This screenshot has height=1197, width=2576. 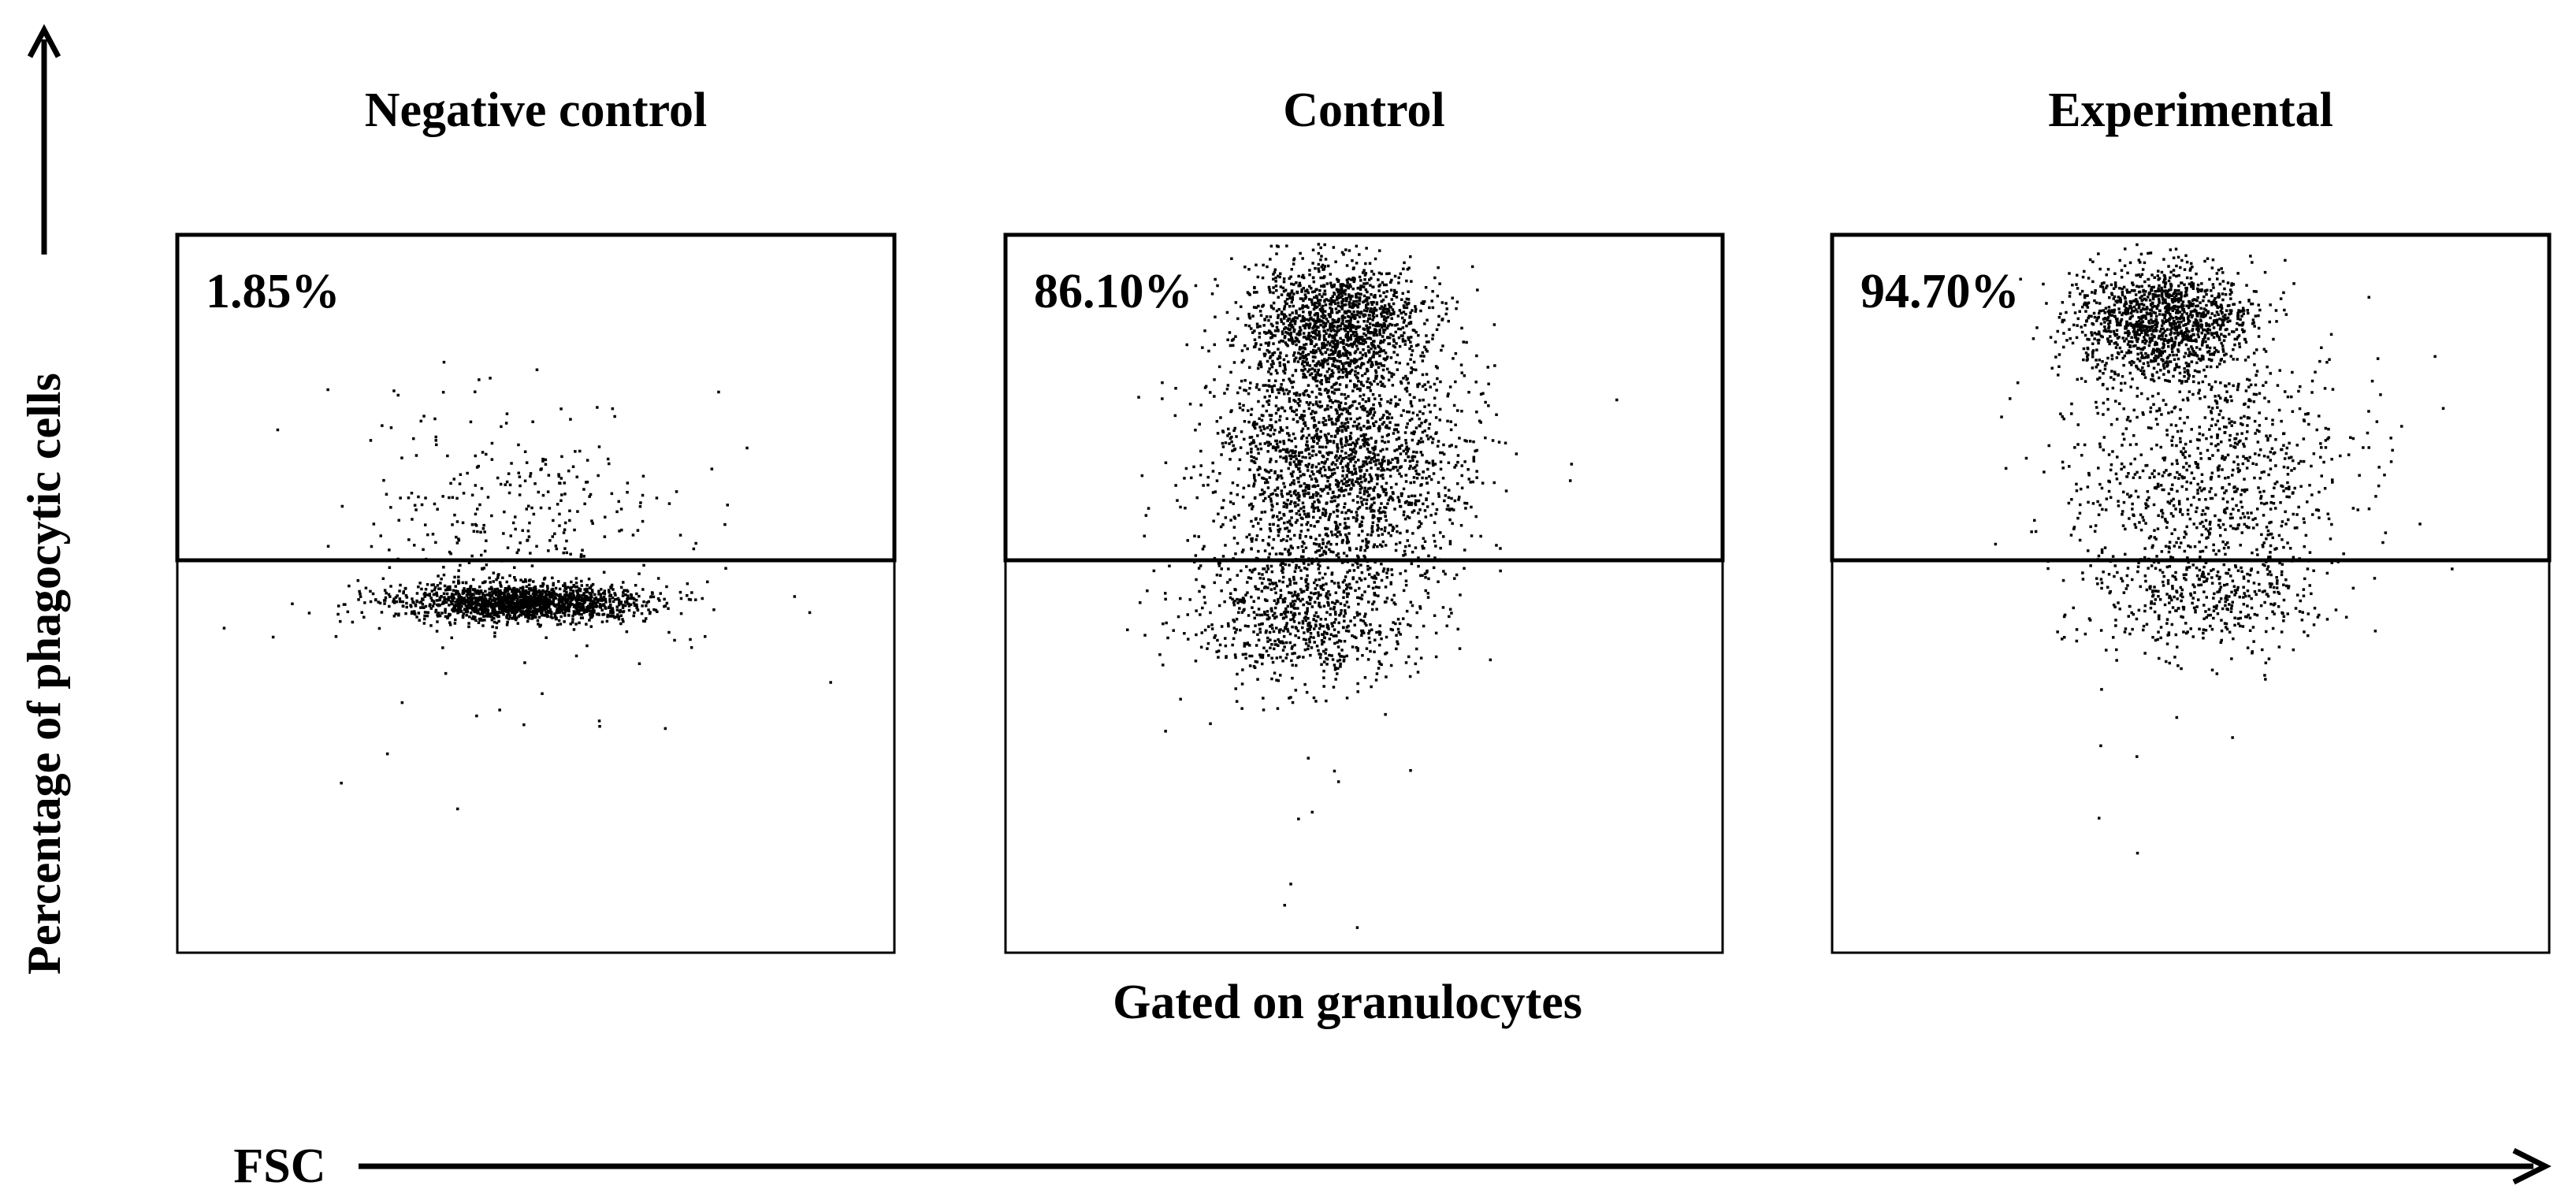 What do you see at coordinates (44, 41) in the screenshot?
I see `y-arrowhead` at bounding box center [44, 41].